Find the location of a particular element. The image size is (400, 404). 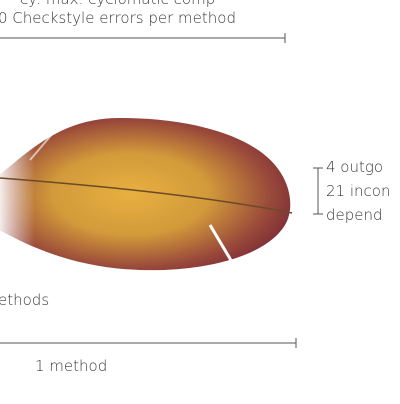

one-method-label: 1 method is located at coordinates (71, 366).